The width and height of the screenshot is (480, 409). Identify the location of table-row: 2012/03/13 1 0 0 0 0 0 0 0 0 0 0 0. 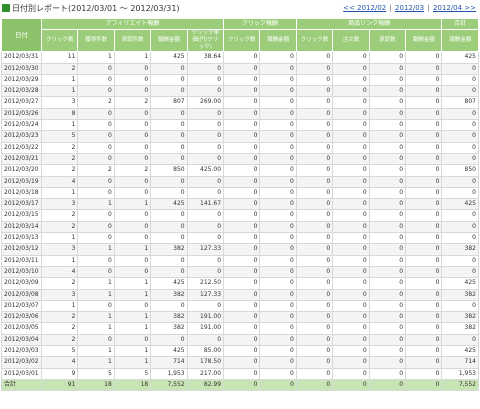
(240, 238).